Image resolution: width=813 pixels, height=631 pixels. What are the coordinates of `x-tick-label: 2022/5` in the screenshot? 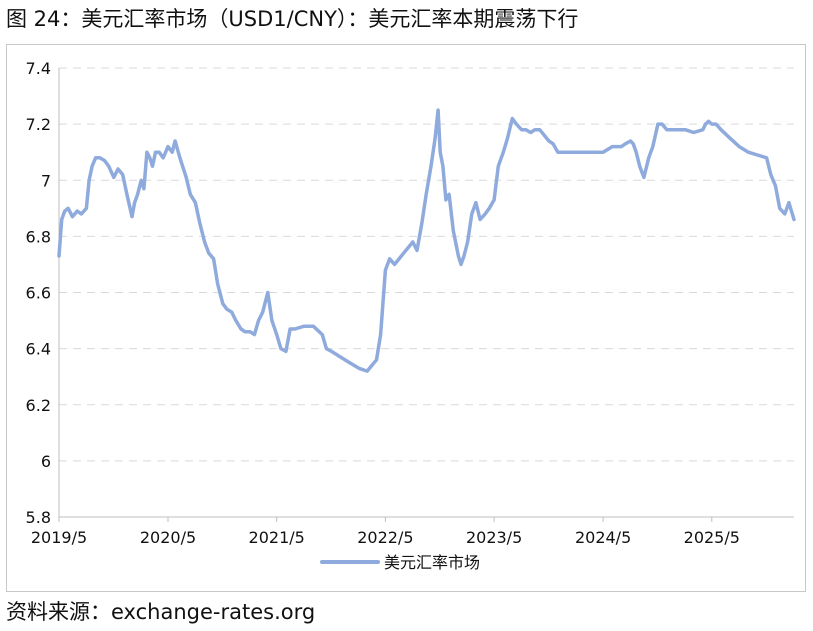 It's located at (385, 537).